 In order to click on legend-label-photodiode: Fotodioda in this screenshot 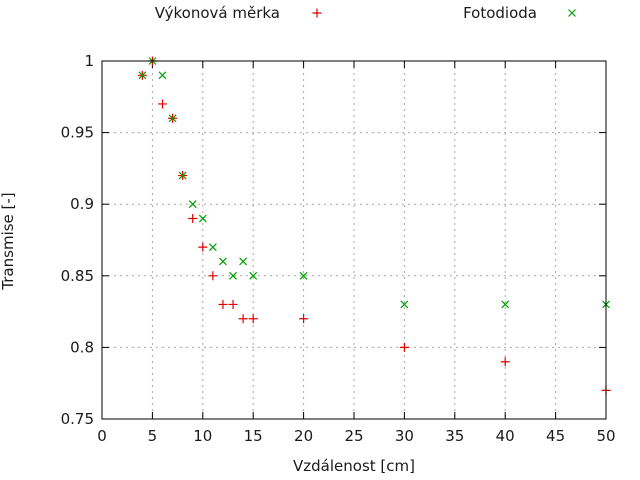, I will do `click(500, 13)`.